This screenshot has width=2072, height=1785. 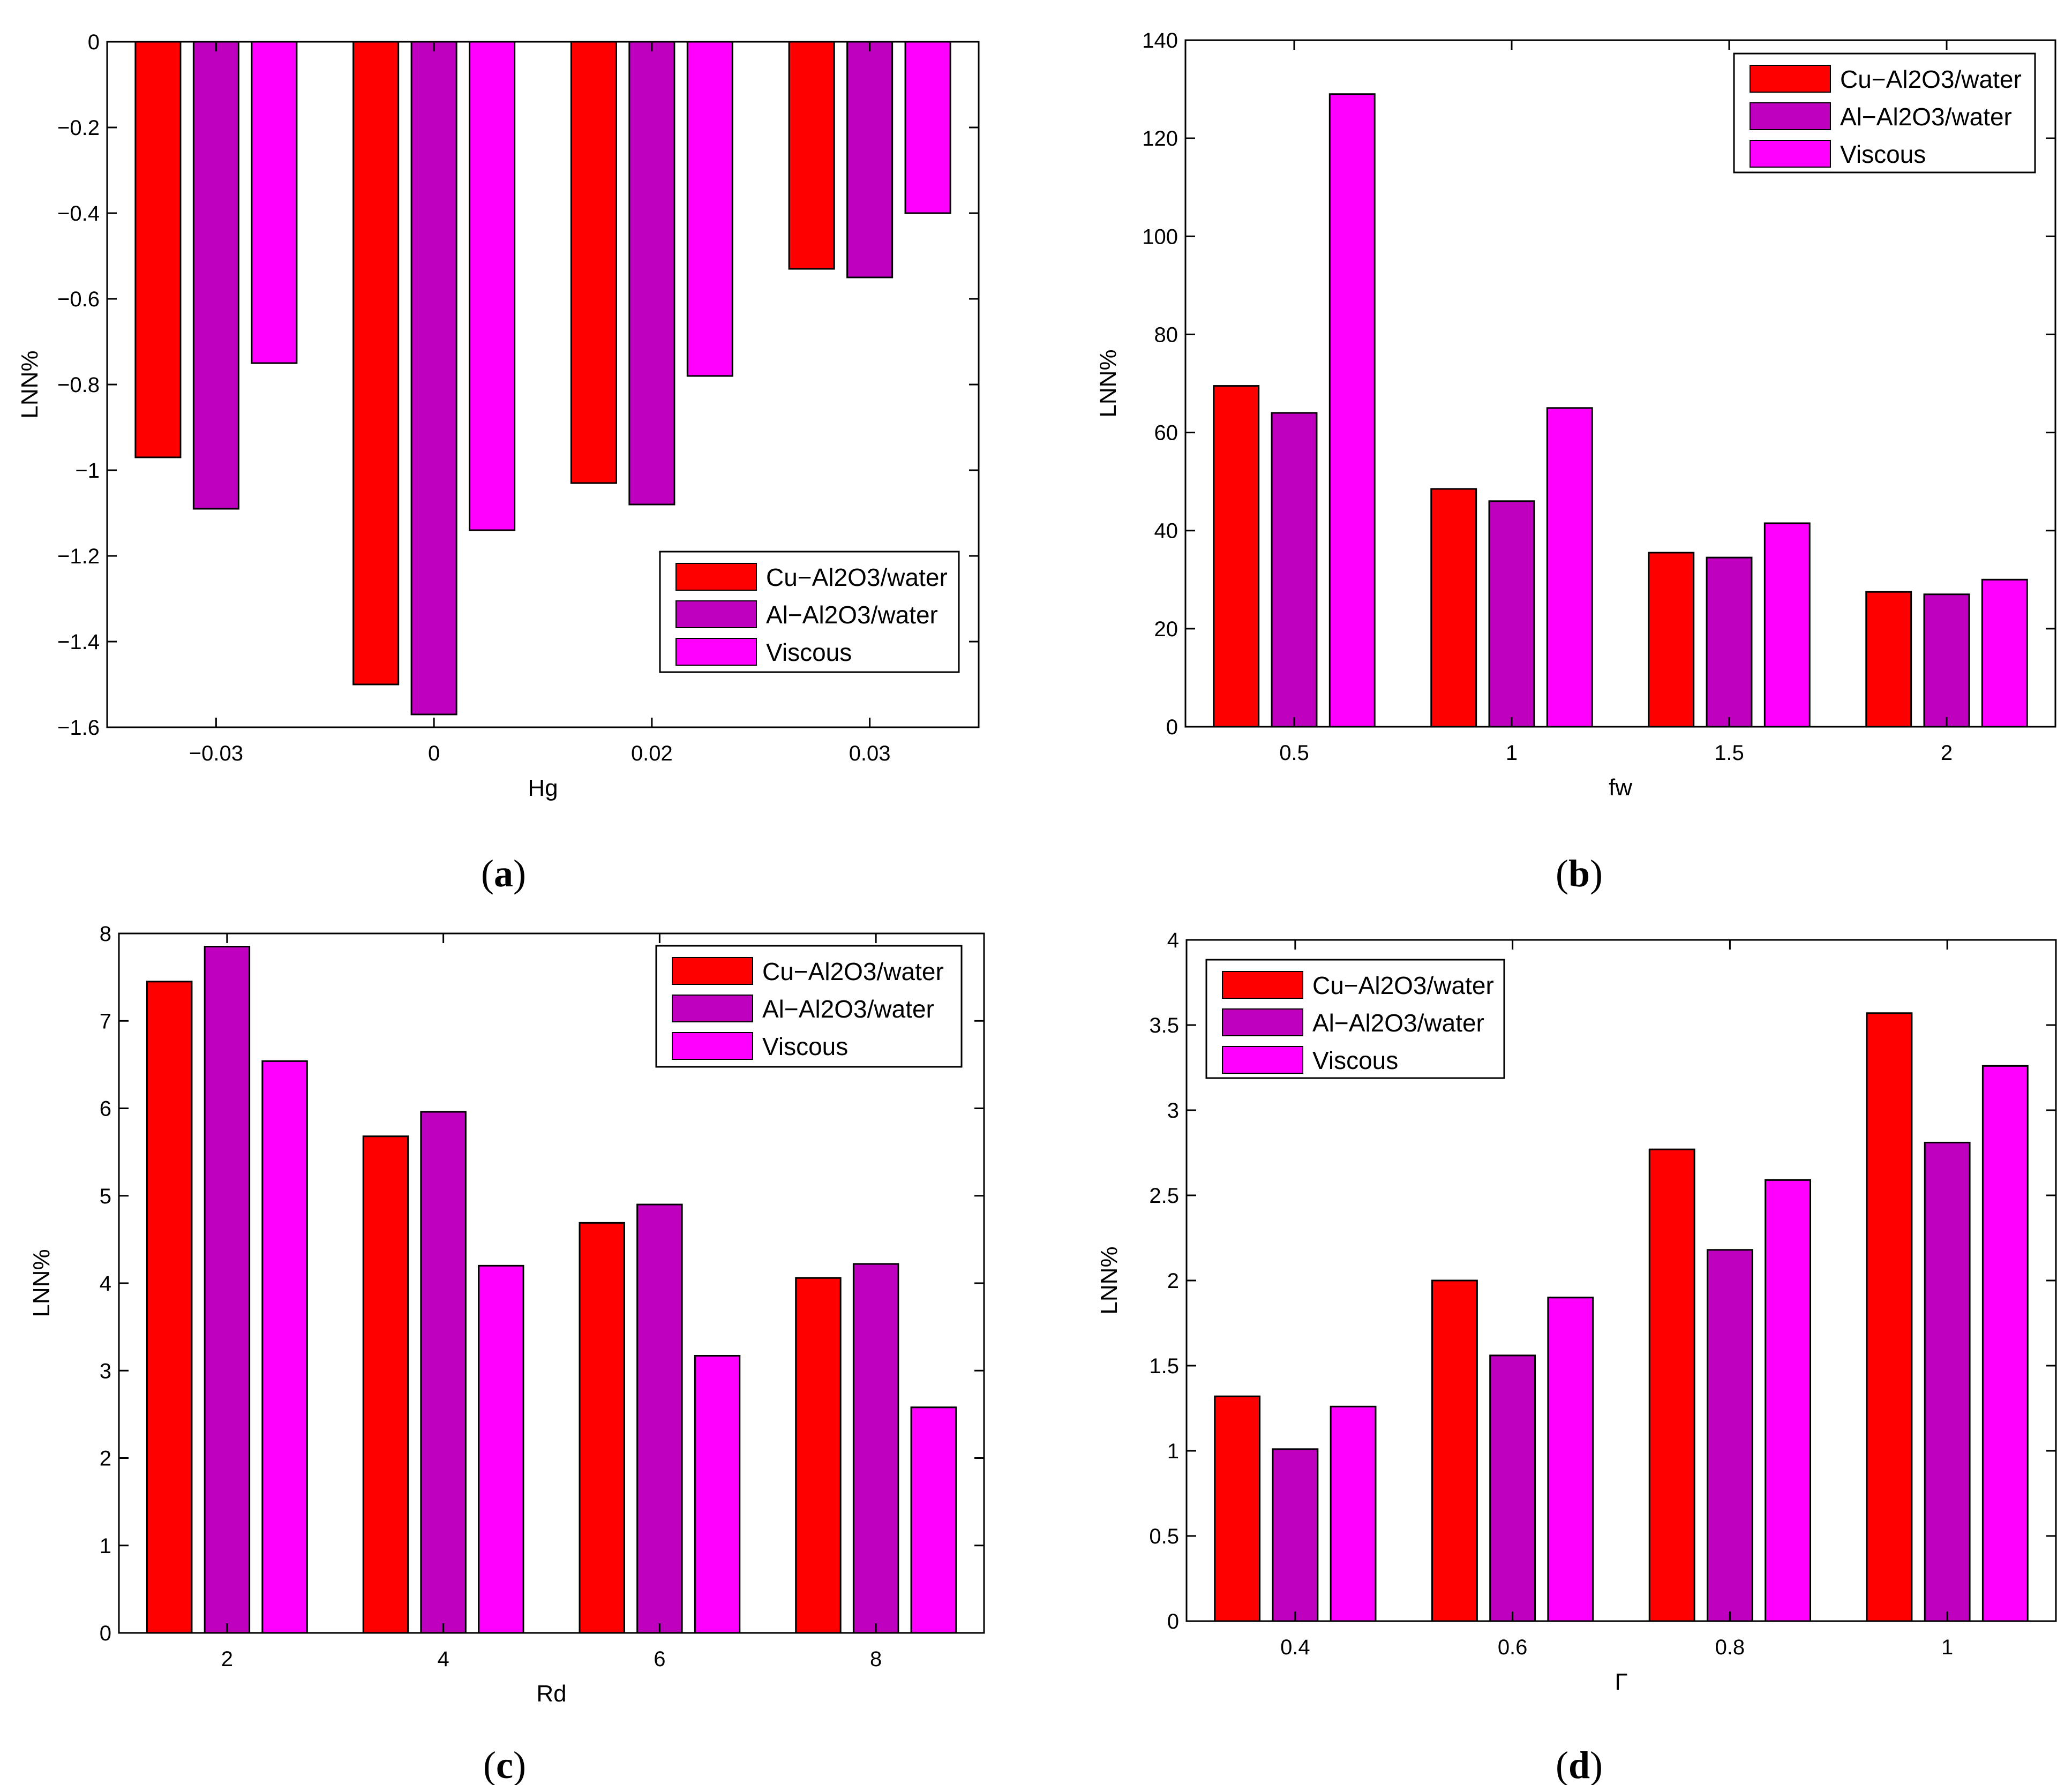 I want to click on panel-caption: (a), so click(x=504, y=873).